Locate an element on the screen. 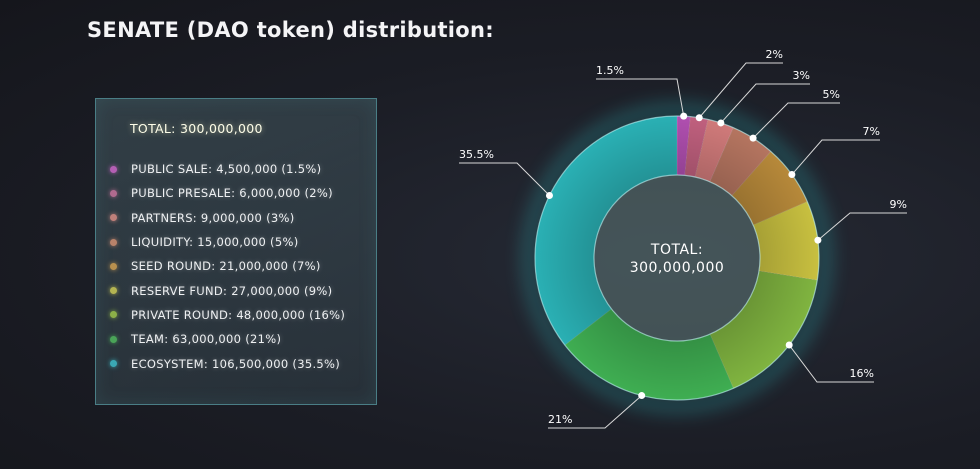 Image resolution: width=980 pixels, height=469 pixels. legend-item-seed-round: SEED ROUND: 21,000,000 (7%) is located at coordinates (227, 266).